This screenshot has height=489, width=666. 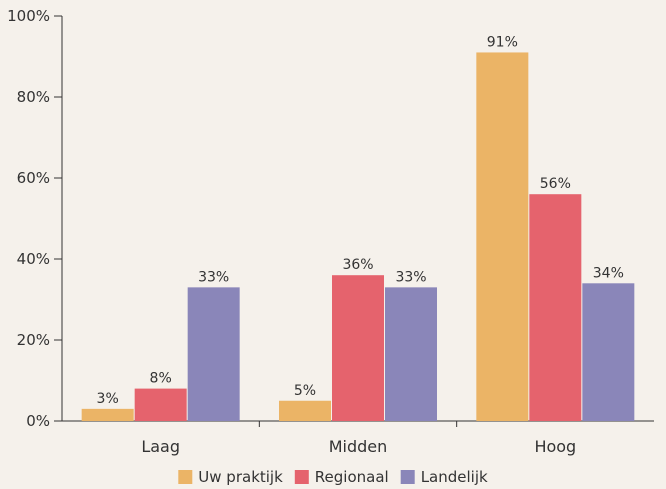 I want to click on bar-regionaal-laag, so click(x=160, y=404).